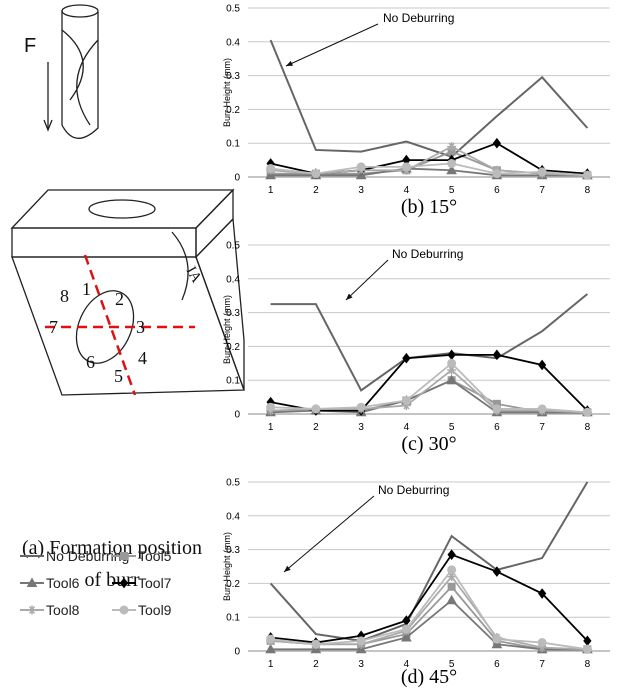  I want to click on angle-label: IA, so click(194, 275).